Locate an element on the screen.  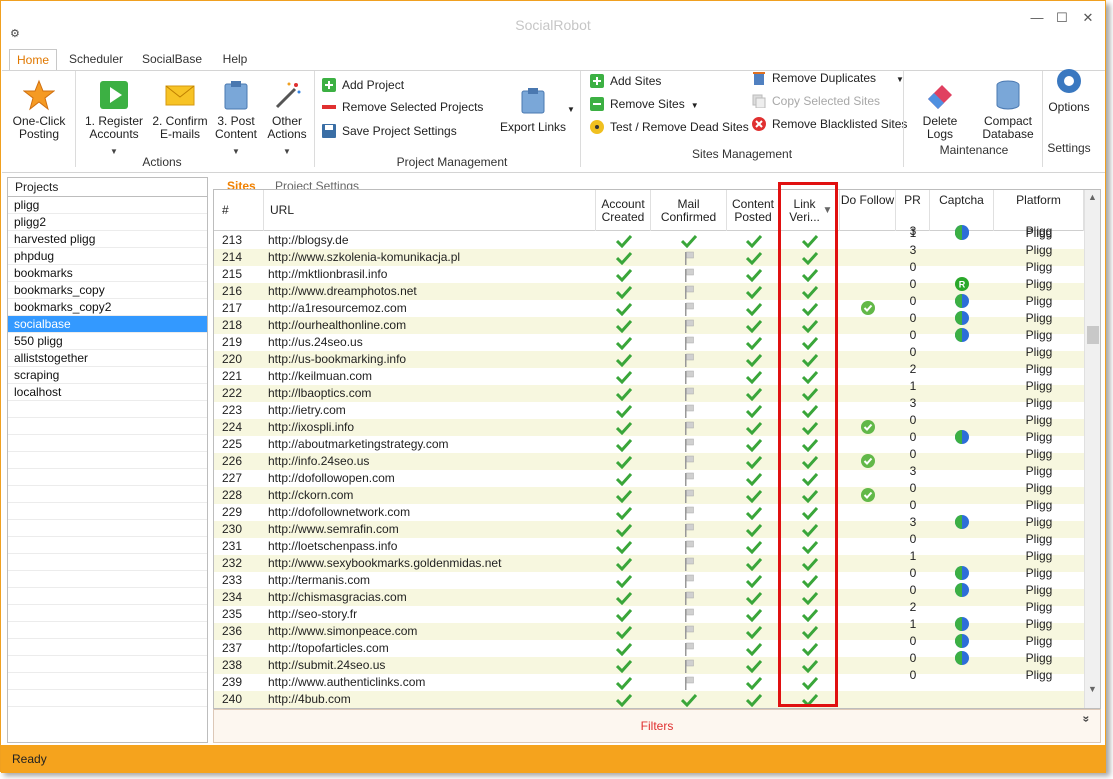
table-row: 229 http://dofollownetwork.com 0 Pligg is located at coordinates (649, 509).